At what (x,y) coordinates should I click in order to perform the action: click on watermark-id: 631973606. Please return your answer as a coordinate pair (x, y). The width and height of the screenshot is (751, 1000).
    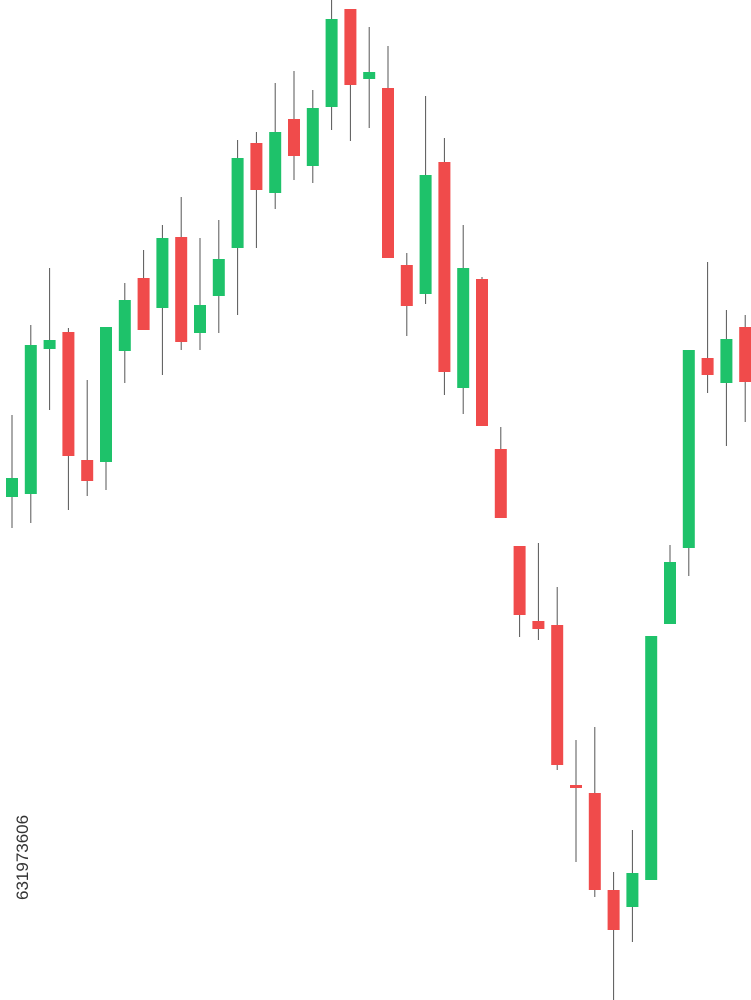
    Looking at the image, I should click on (22, 857).